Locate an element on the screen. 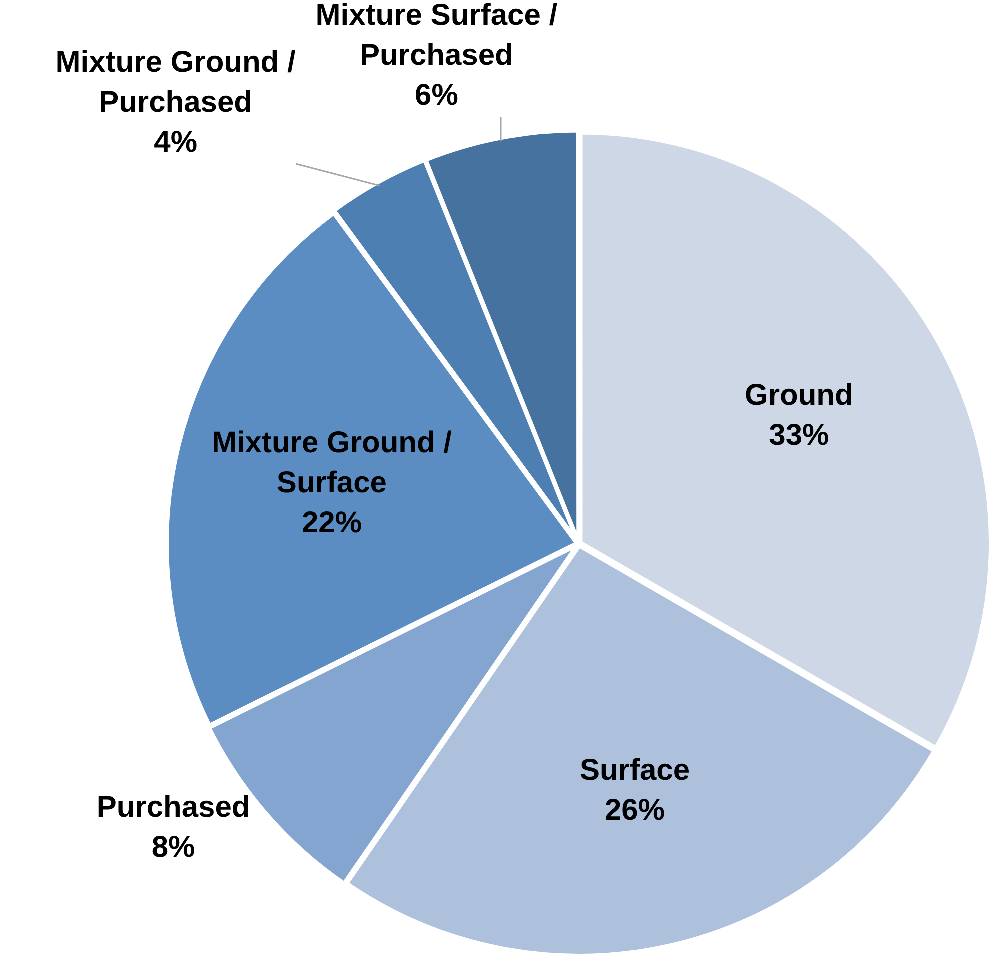  slice-label: Mixture Ground / Surface is located at coordinates (332, 463).